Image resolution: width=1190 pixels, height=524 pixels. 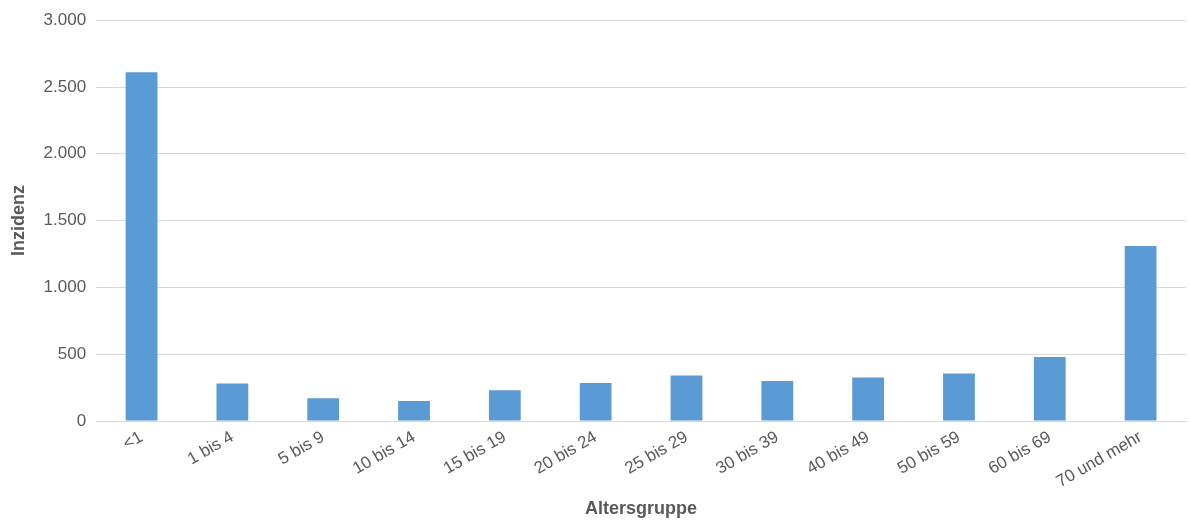 What do you see at coordinates (65, 220) in the screenshot?
I see `y-tick-label: 1.500` at bounding box center [65, 220].